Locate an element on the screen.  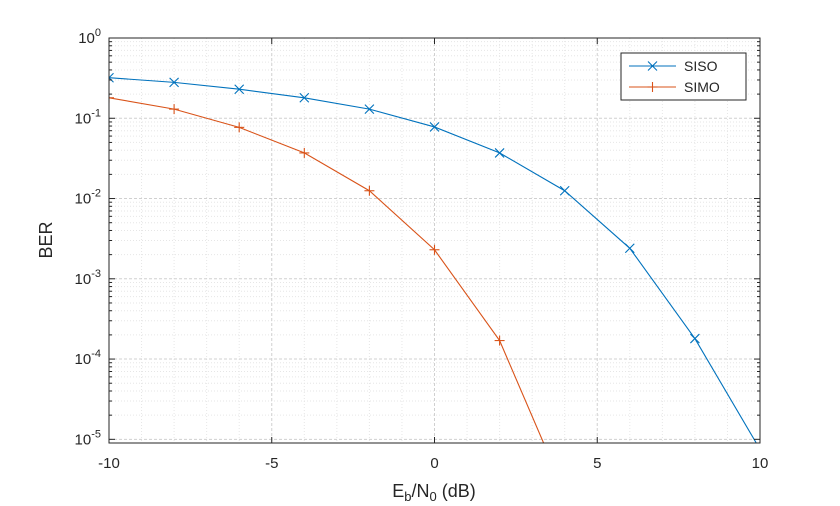
legend-marker-simo is located at coordinates (652, 87).